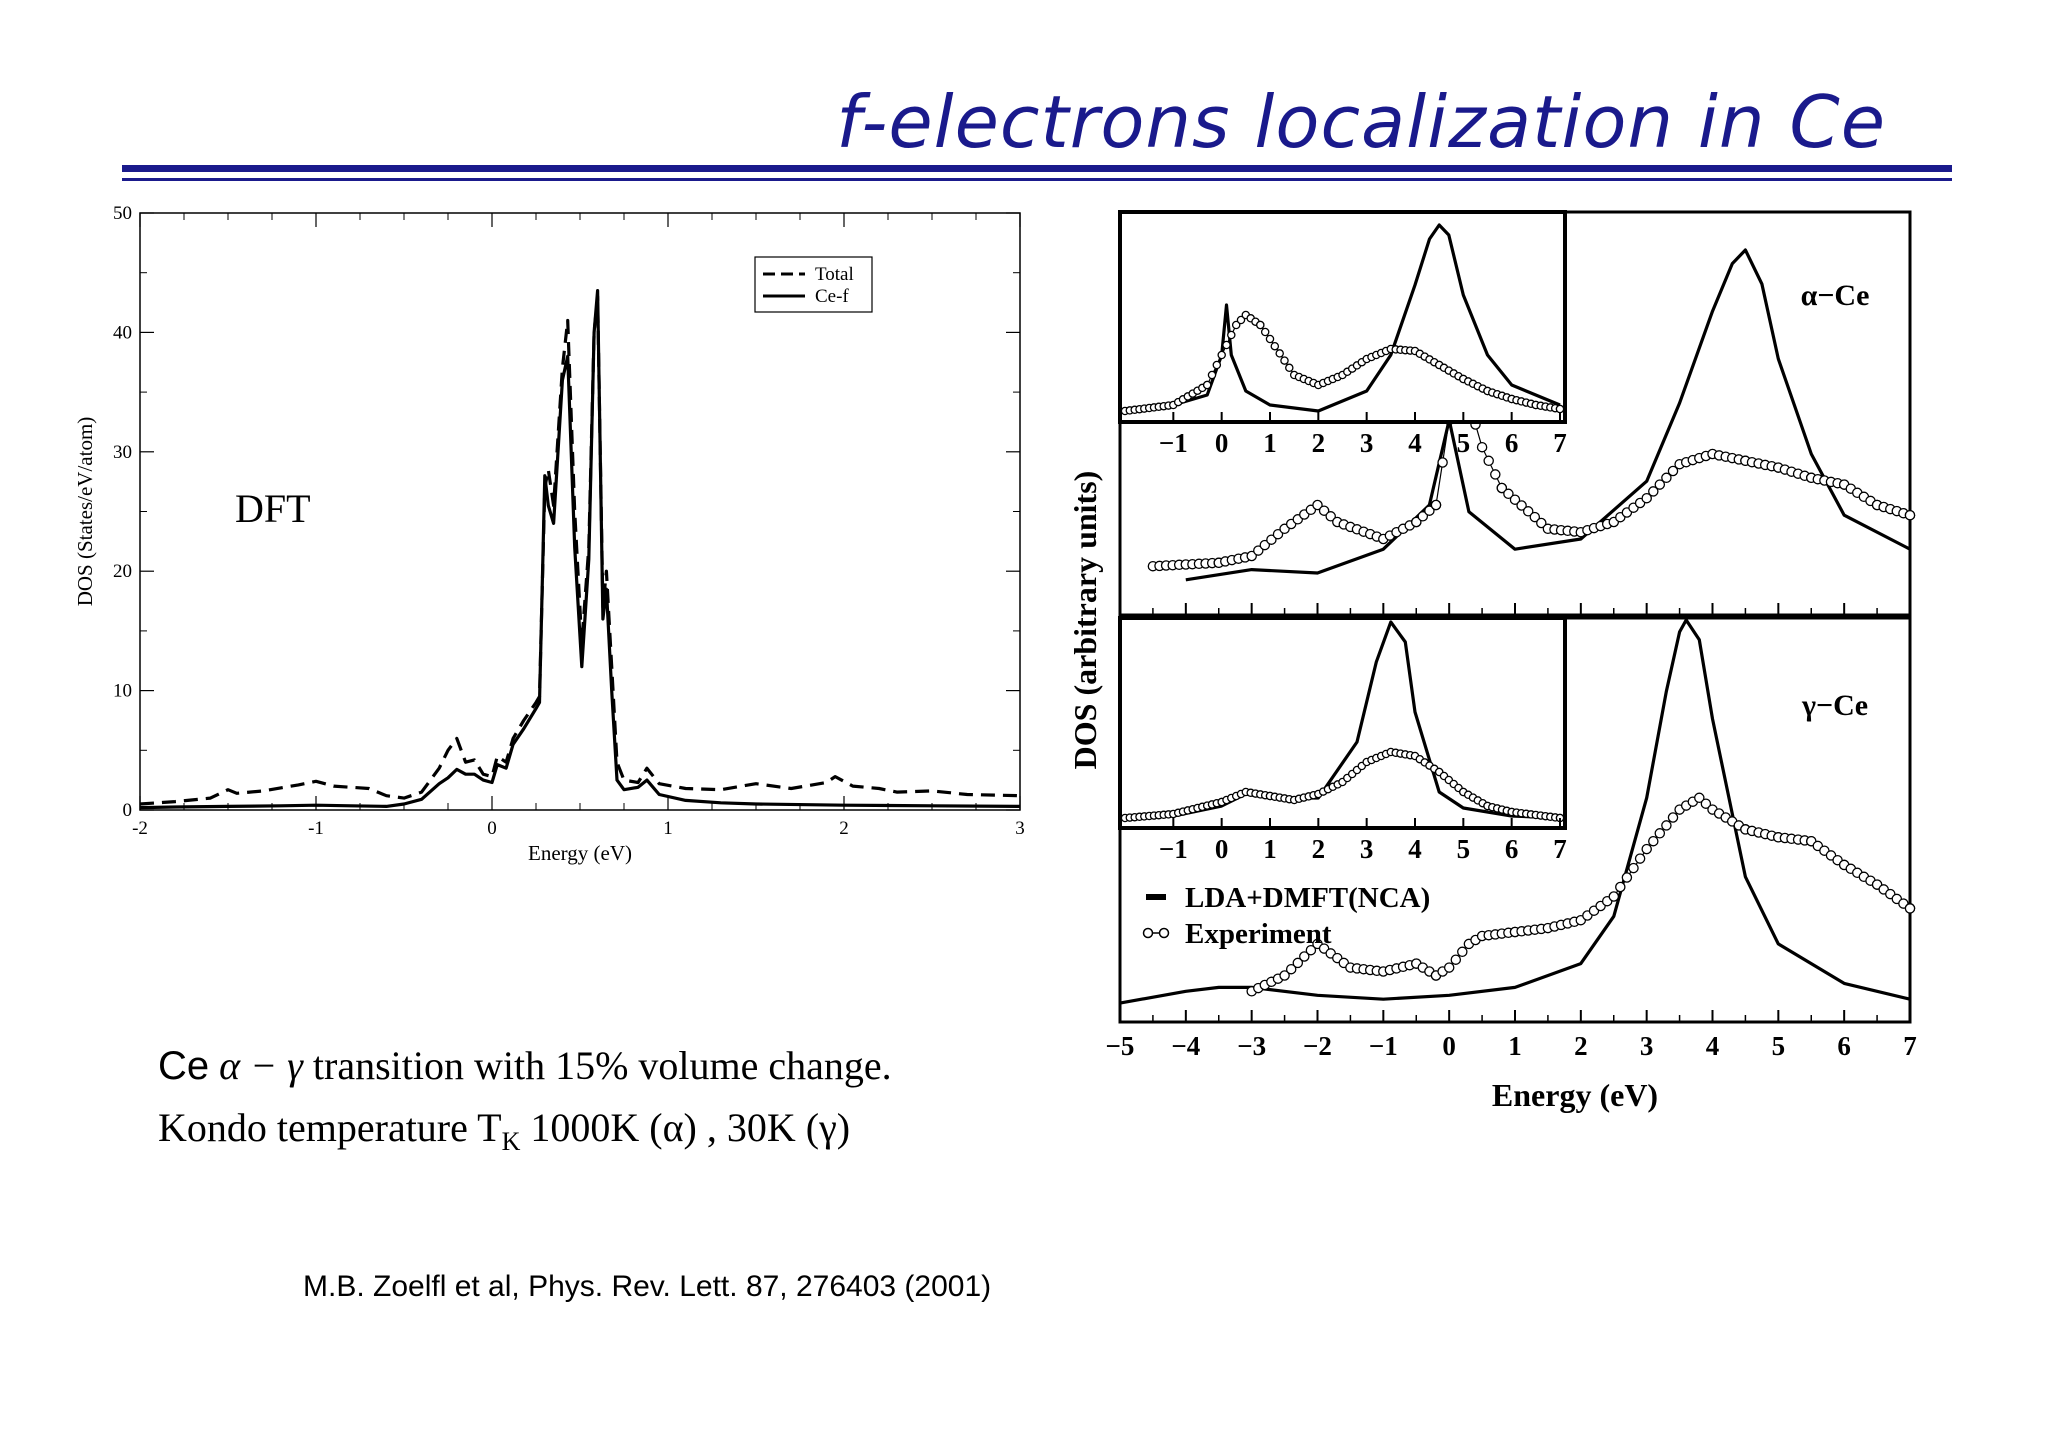 This screenshot has height=1447, width=2048. I want to click on dmft-panel-gamma-inset-frame, so click(1342, 723).